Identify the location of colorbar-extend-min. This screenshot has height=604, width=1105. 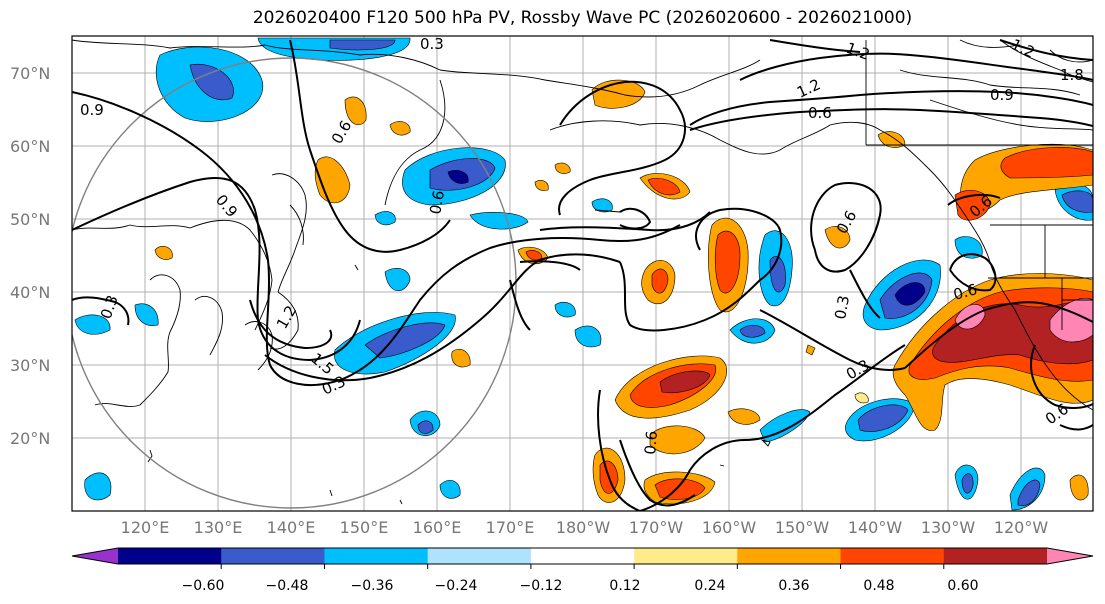
(95, 556).